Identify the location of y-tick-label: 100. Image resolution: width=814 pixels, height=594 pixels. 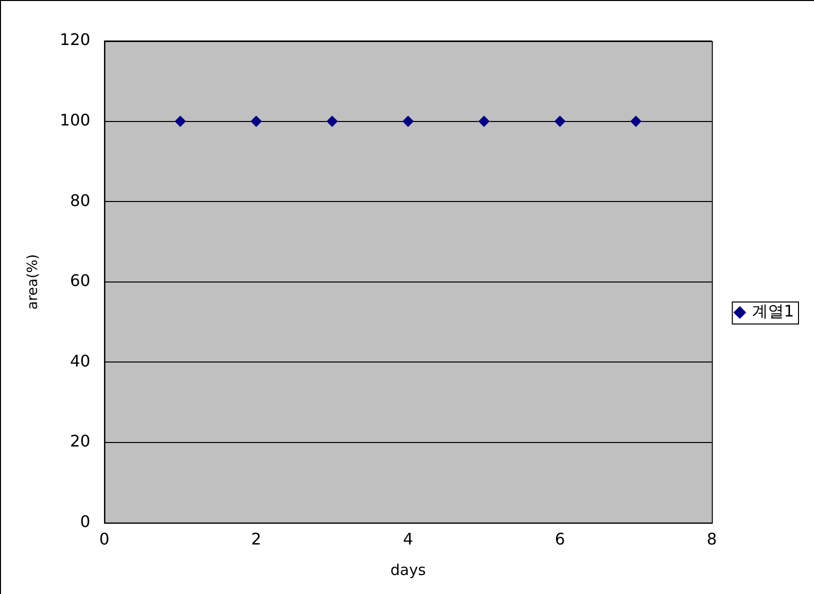
(75, 120).